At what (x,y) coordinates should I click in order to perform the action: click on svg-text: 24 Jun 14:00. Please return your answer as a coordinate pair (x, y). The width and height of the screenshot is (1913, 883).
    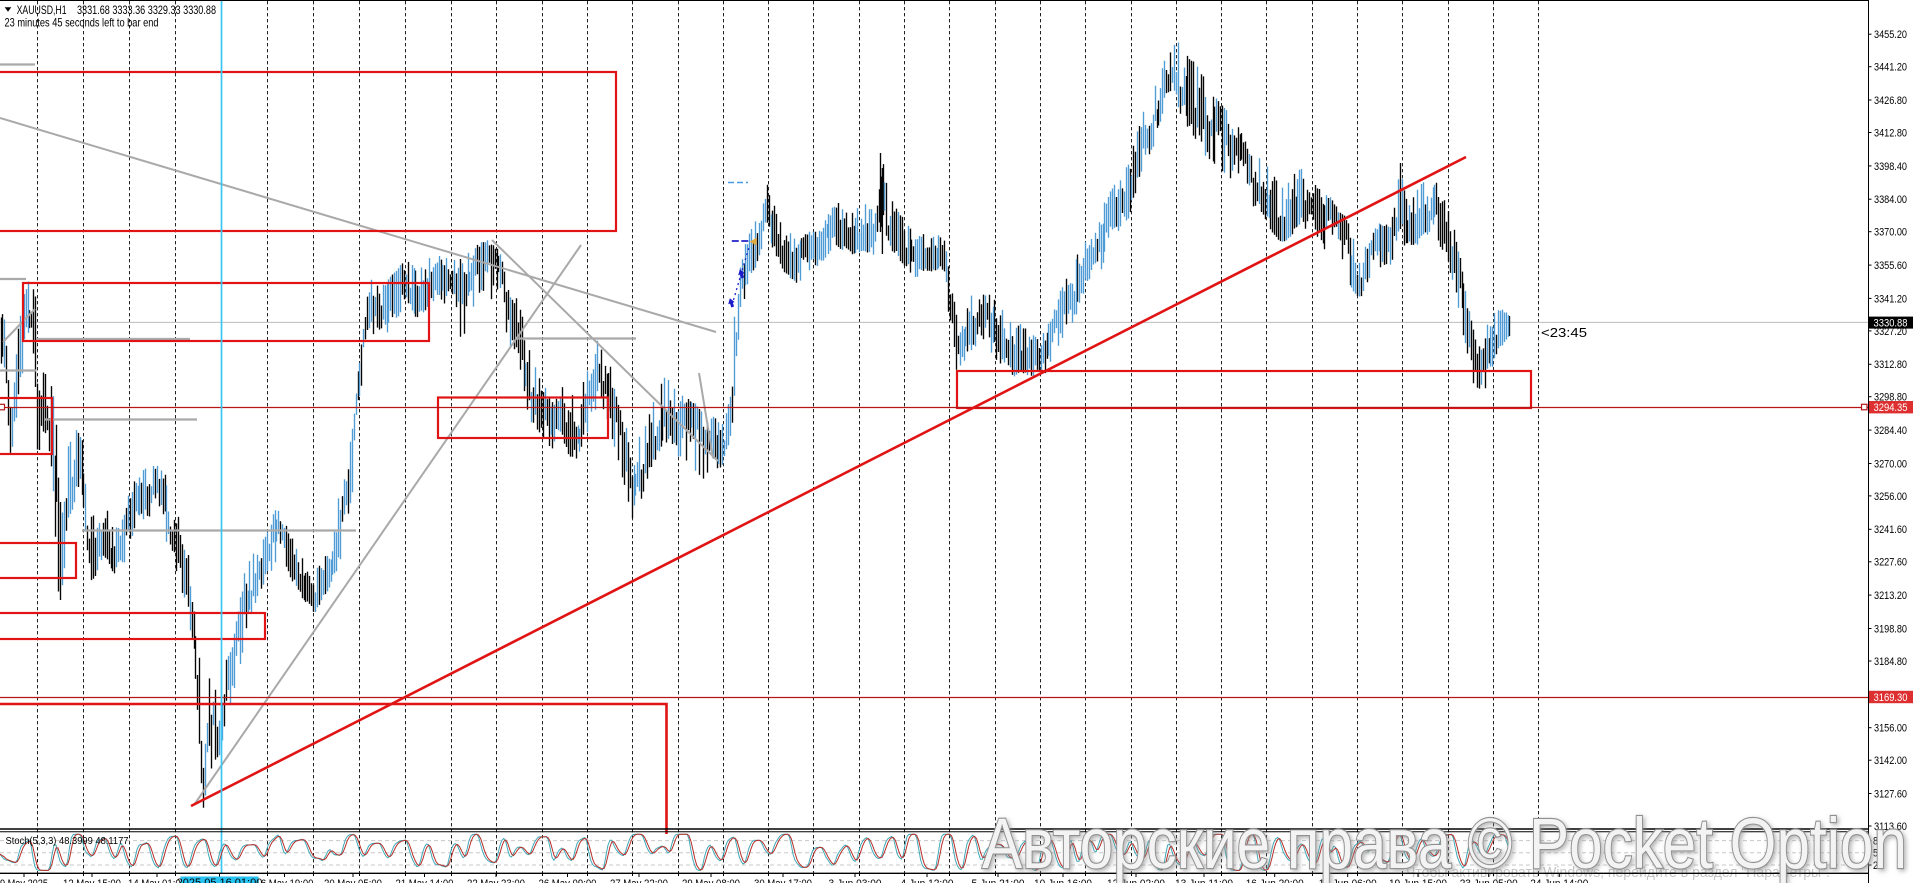
    Looking at the image, I should click on (1559, 880).